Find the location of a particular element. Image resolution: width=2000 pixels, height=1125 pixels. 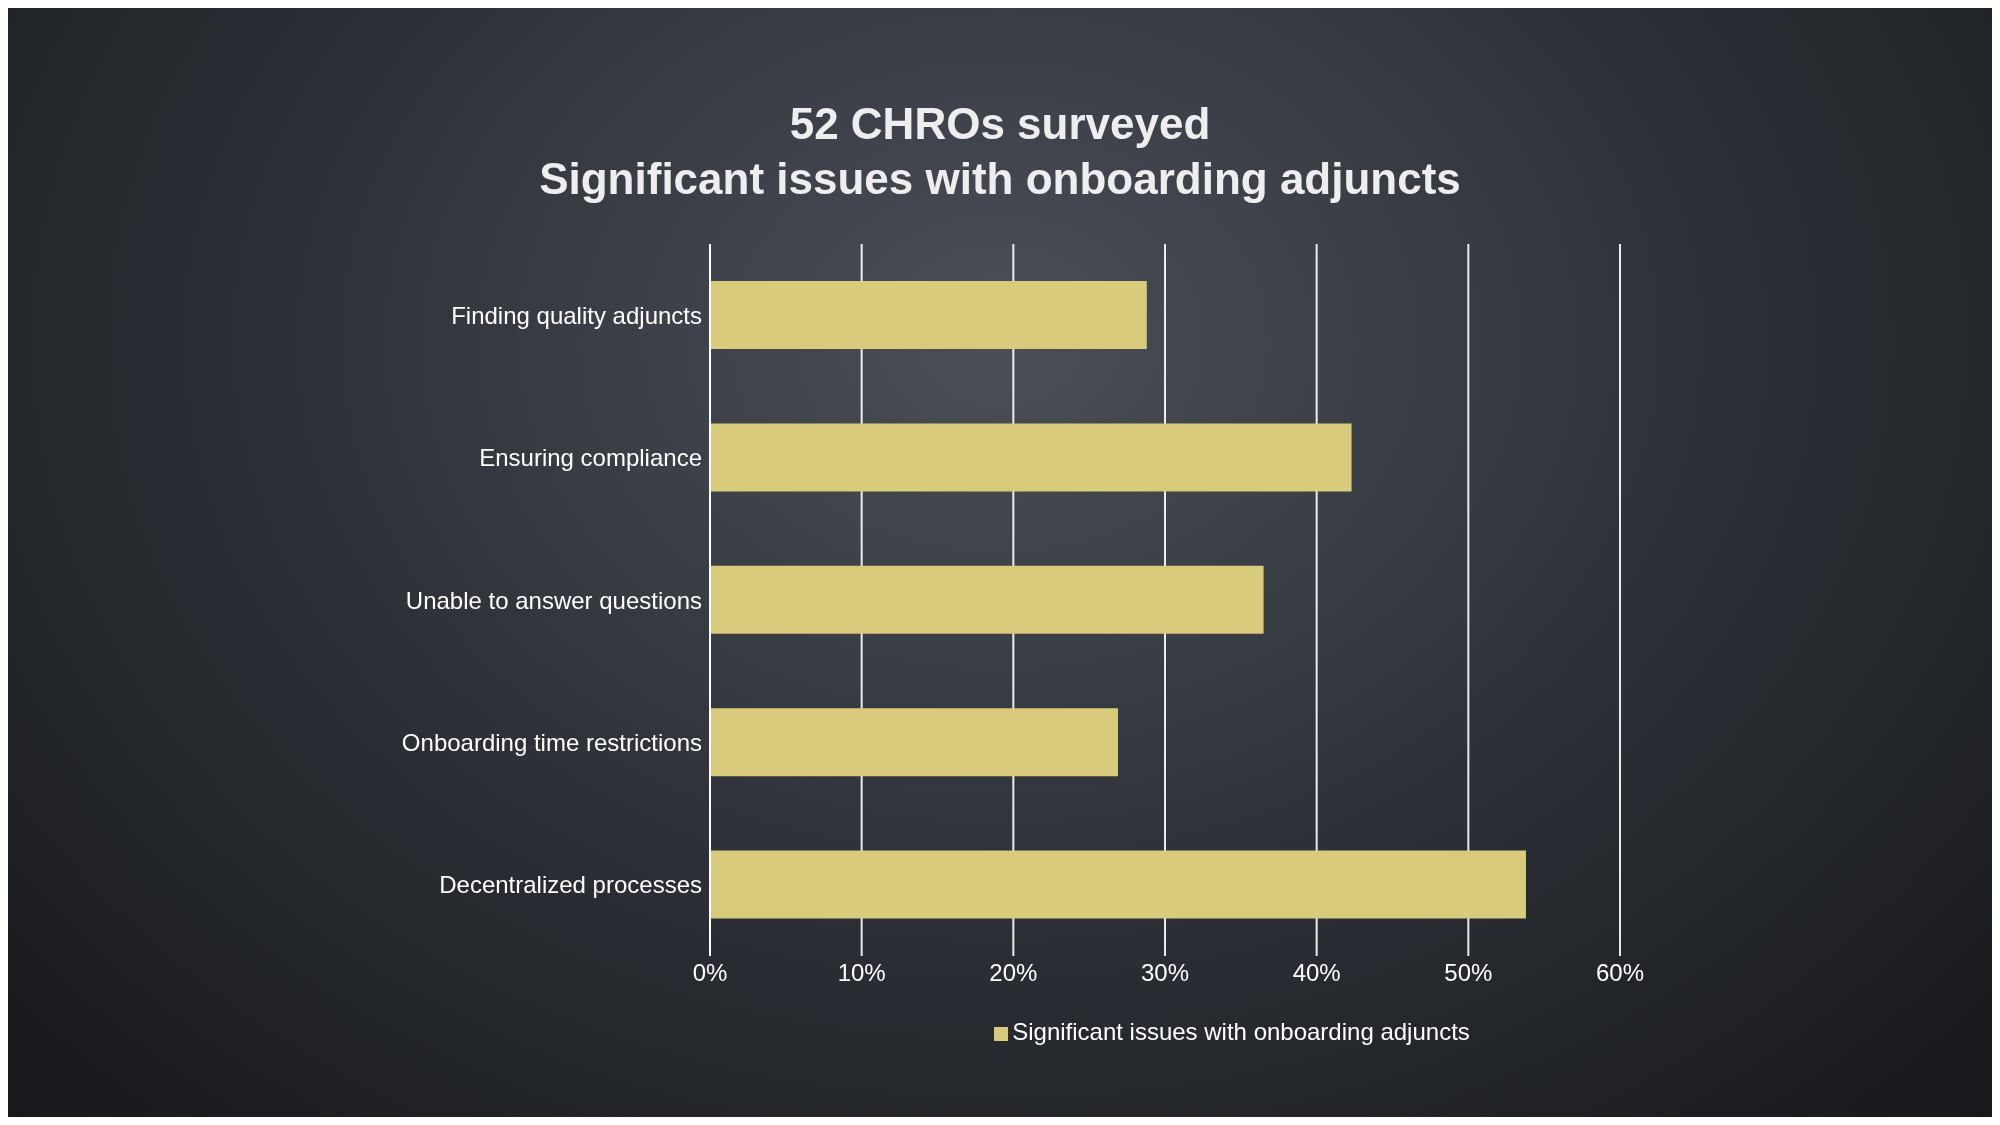

x-tick-label: 0% is located at coordinates (710, 973).